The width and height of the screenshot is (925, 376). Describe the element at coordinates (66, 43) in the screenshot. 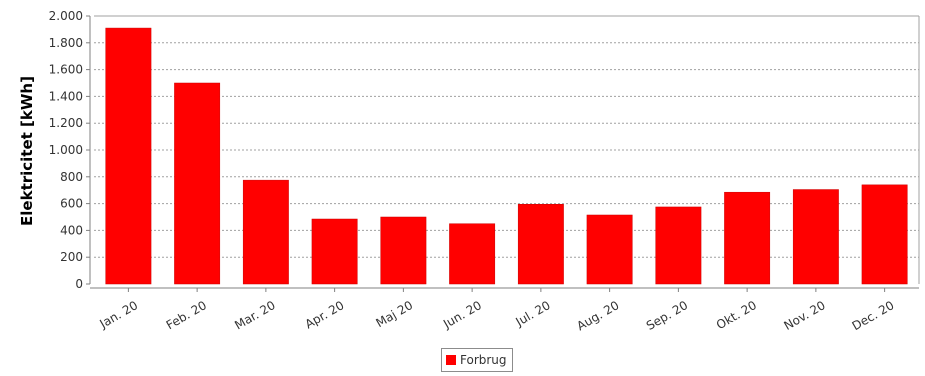

I see `y-tick-label: 1.800` at that location.